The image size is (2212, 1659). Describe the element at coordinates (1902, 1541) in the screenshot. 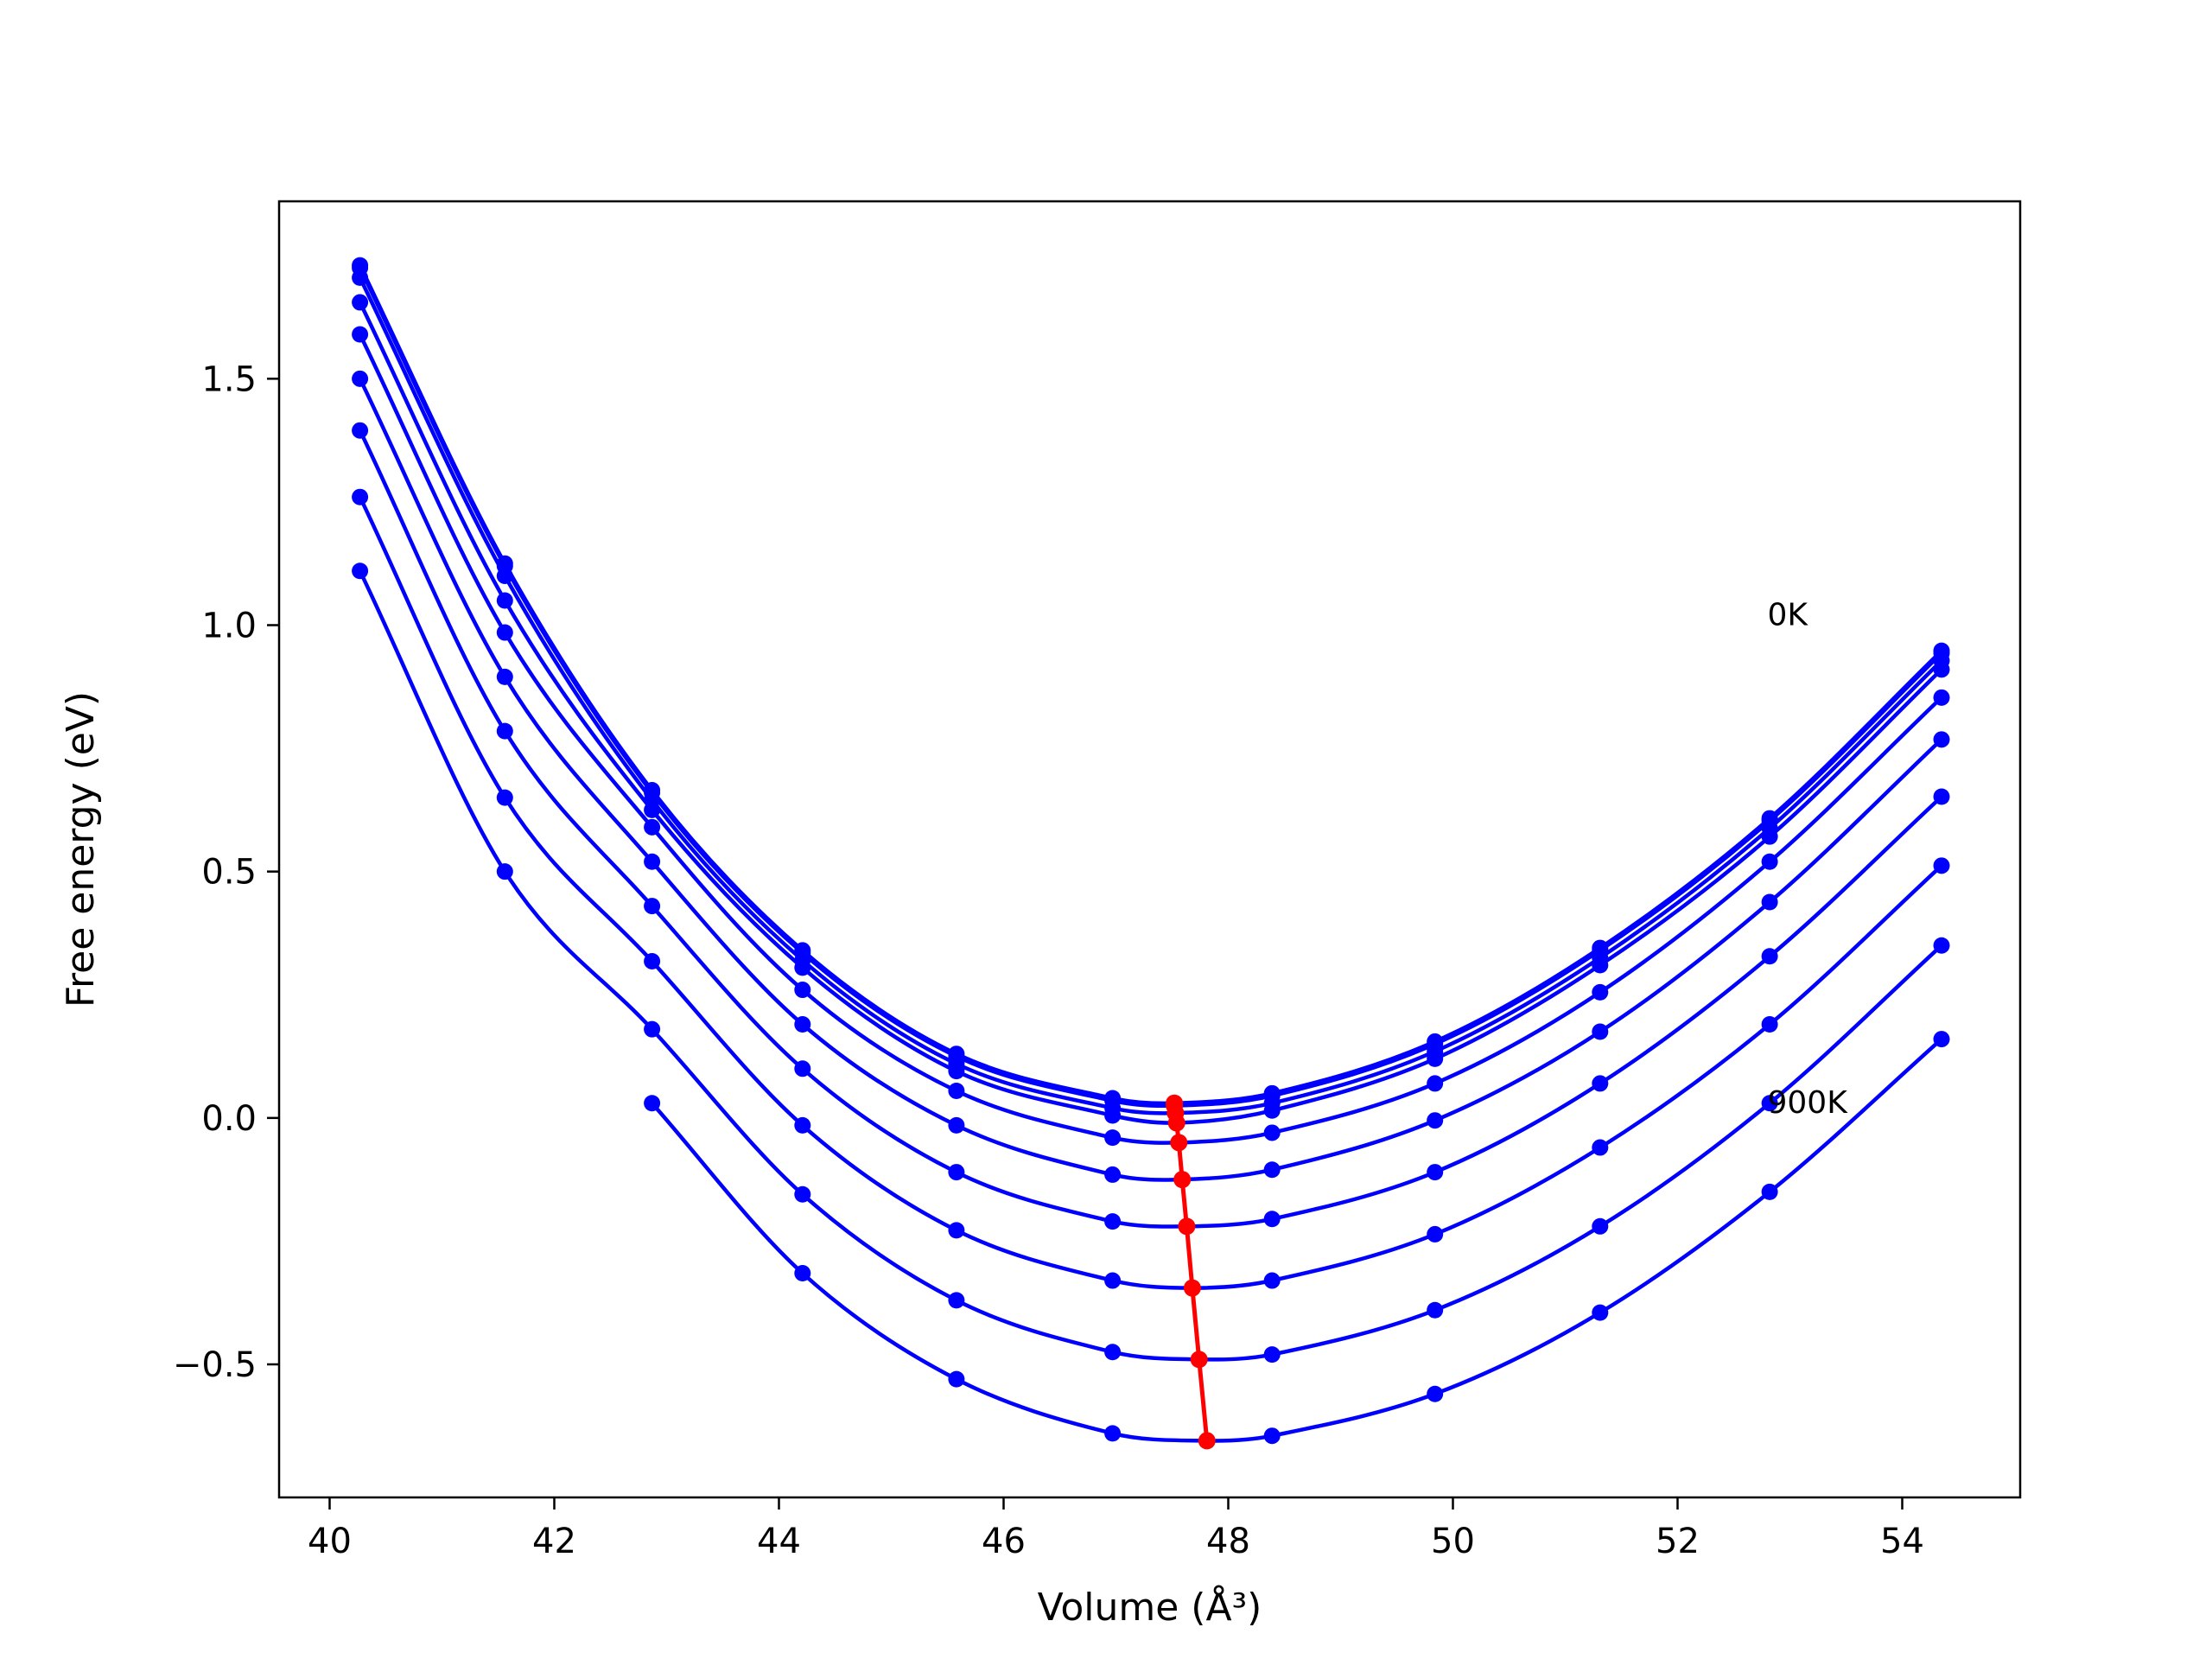

I see `x-tick-label: 54` at that location.